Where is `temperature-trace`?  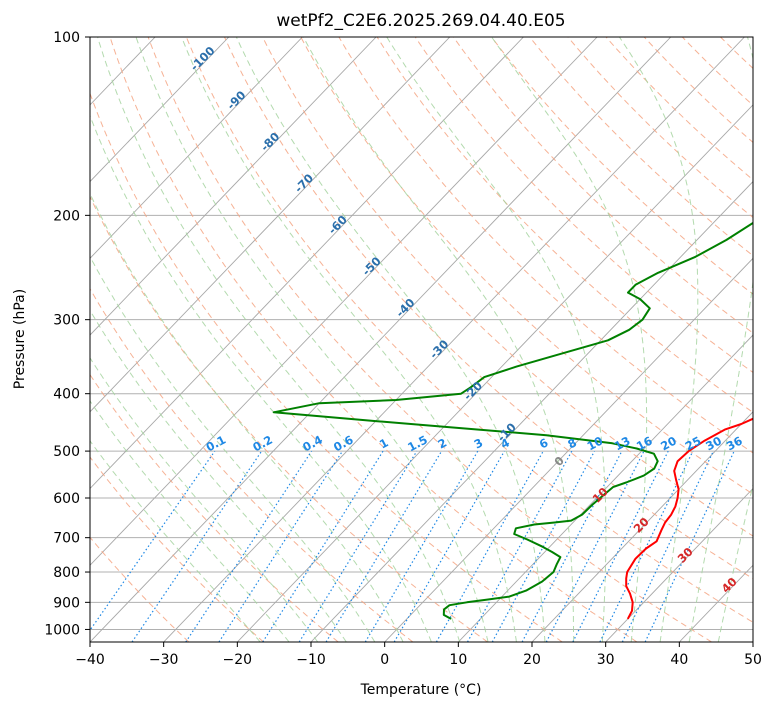 temperature-trace is located at coordinates (689, 518).